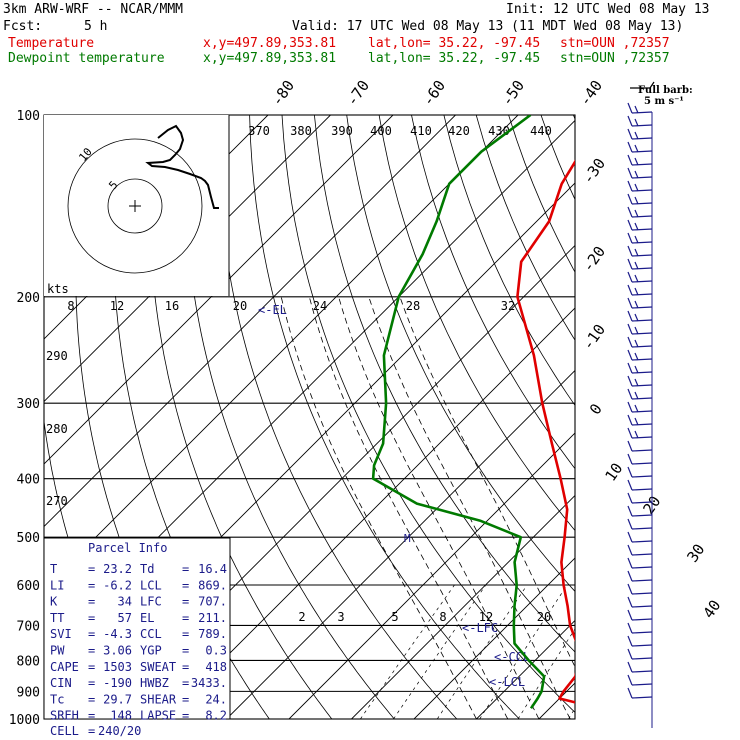 This screenshot has height=740, width=740. Describe the element at coordinates (513, 93) in the screenshot. I see `isotherm-label: -50` at that location.